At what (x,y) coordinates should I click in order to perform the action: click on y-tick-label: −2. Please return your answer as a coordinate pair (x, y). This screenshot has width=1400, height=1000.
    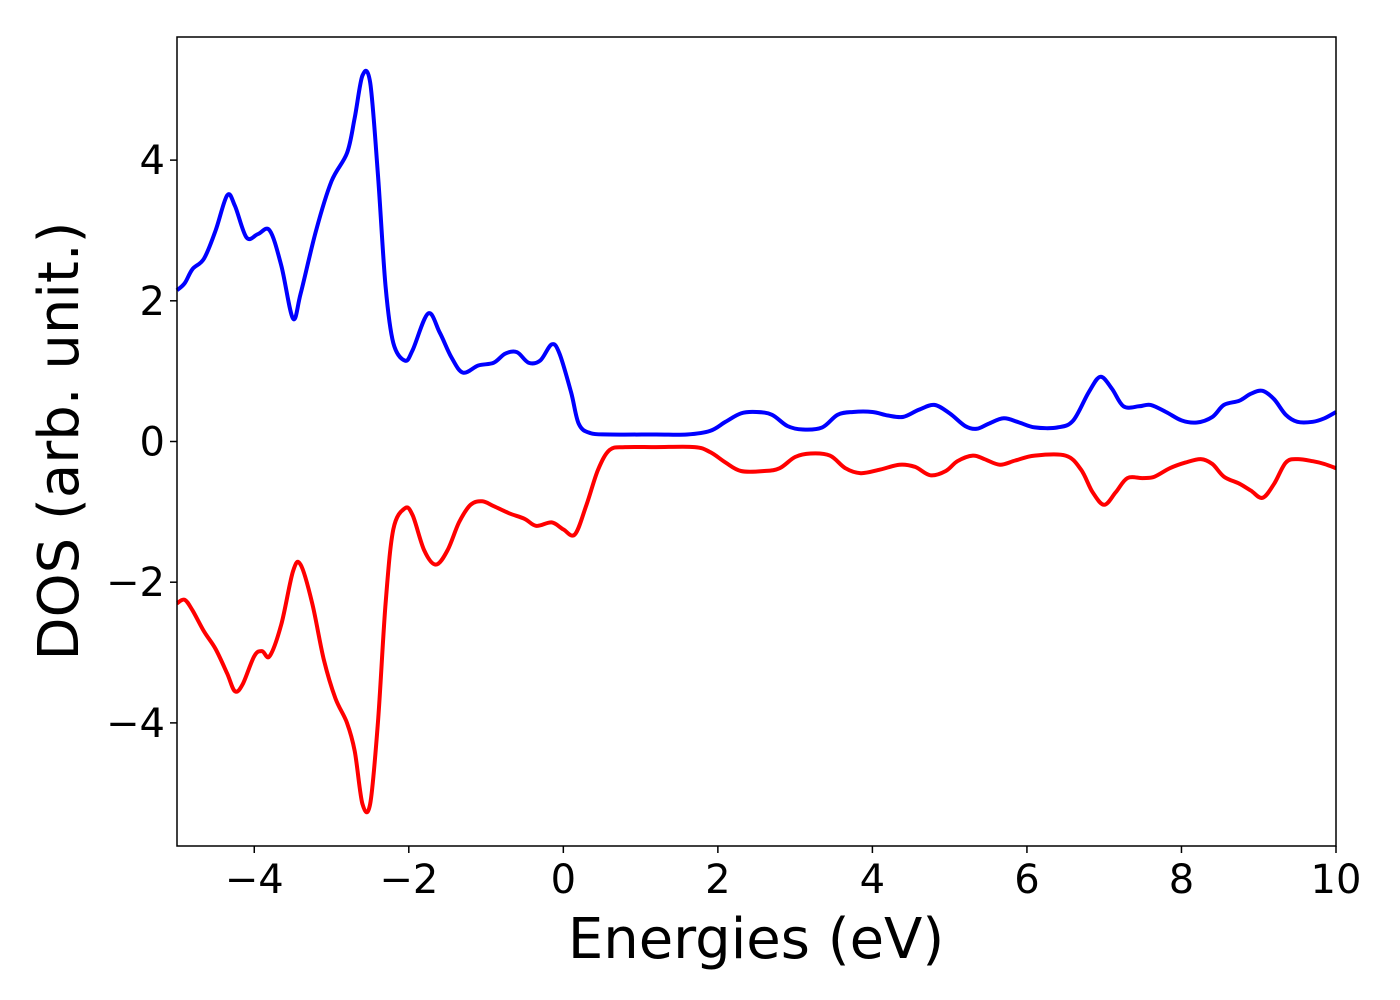
    Looking at the image, I should click on (135, 583).